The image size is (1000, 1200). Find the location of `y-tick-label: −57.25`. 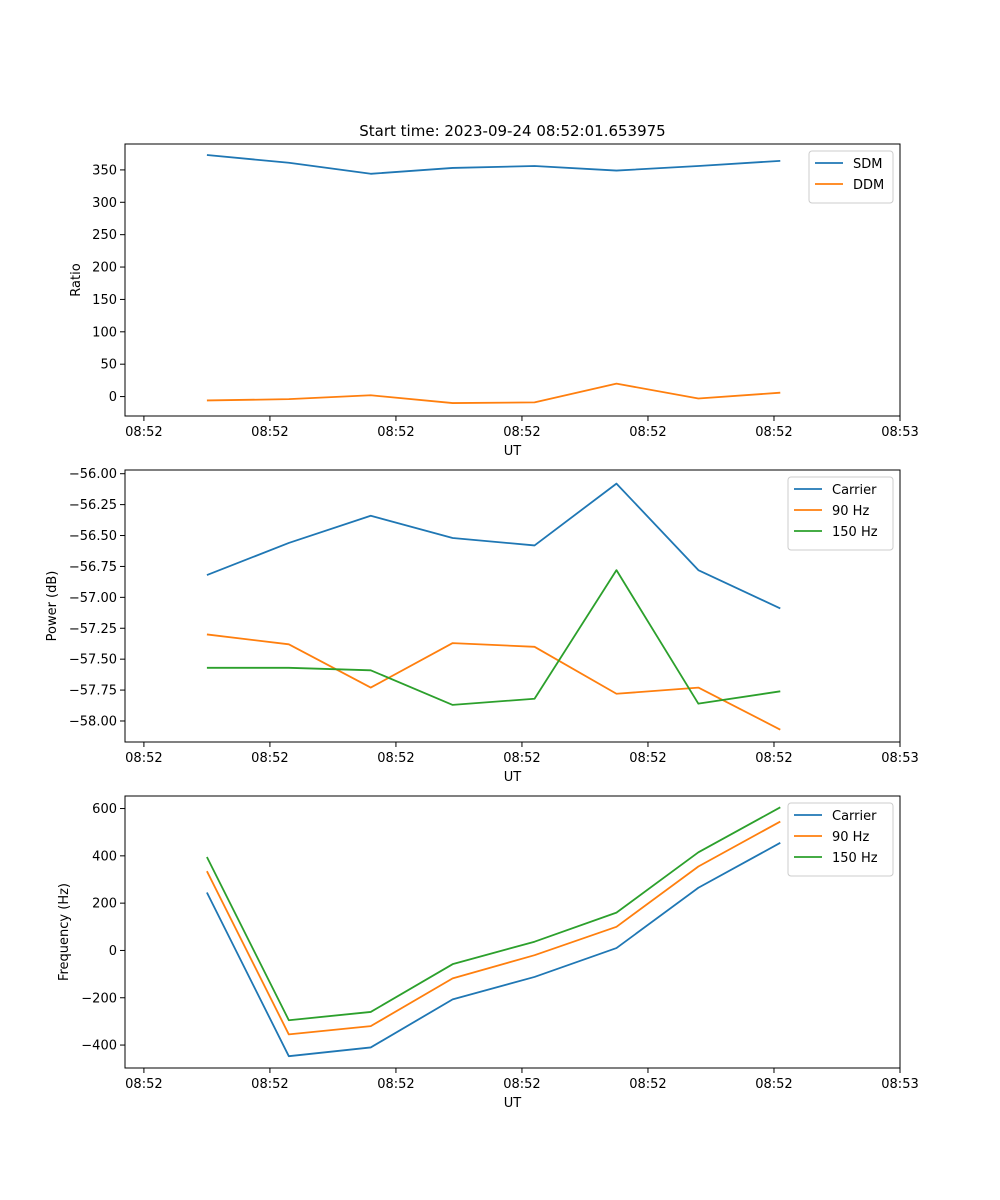

y-tick-label: −57.25 is located at coordinates (93, 629).